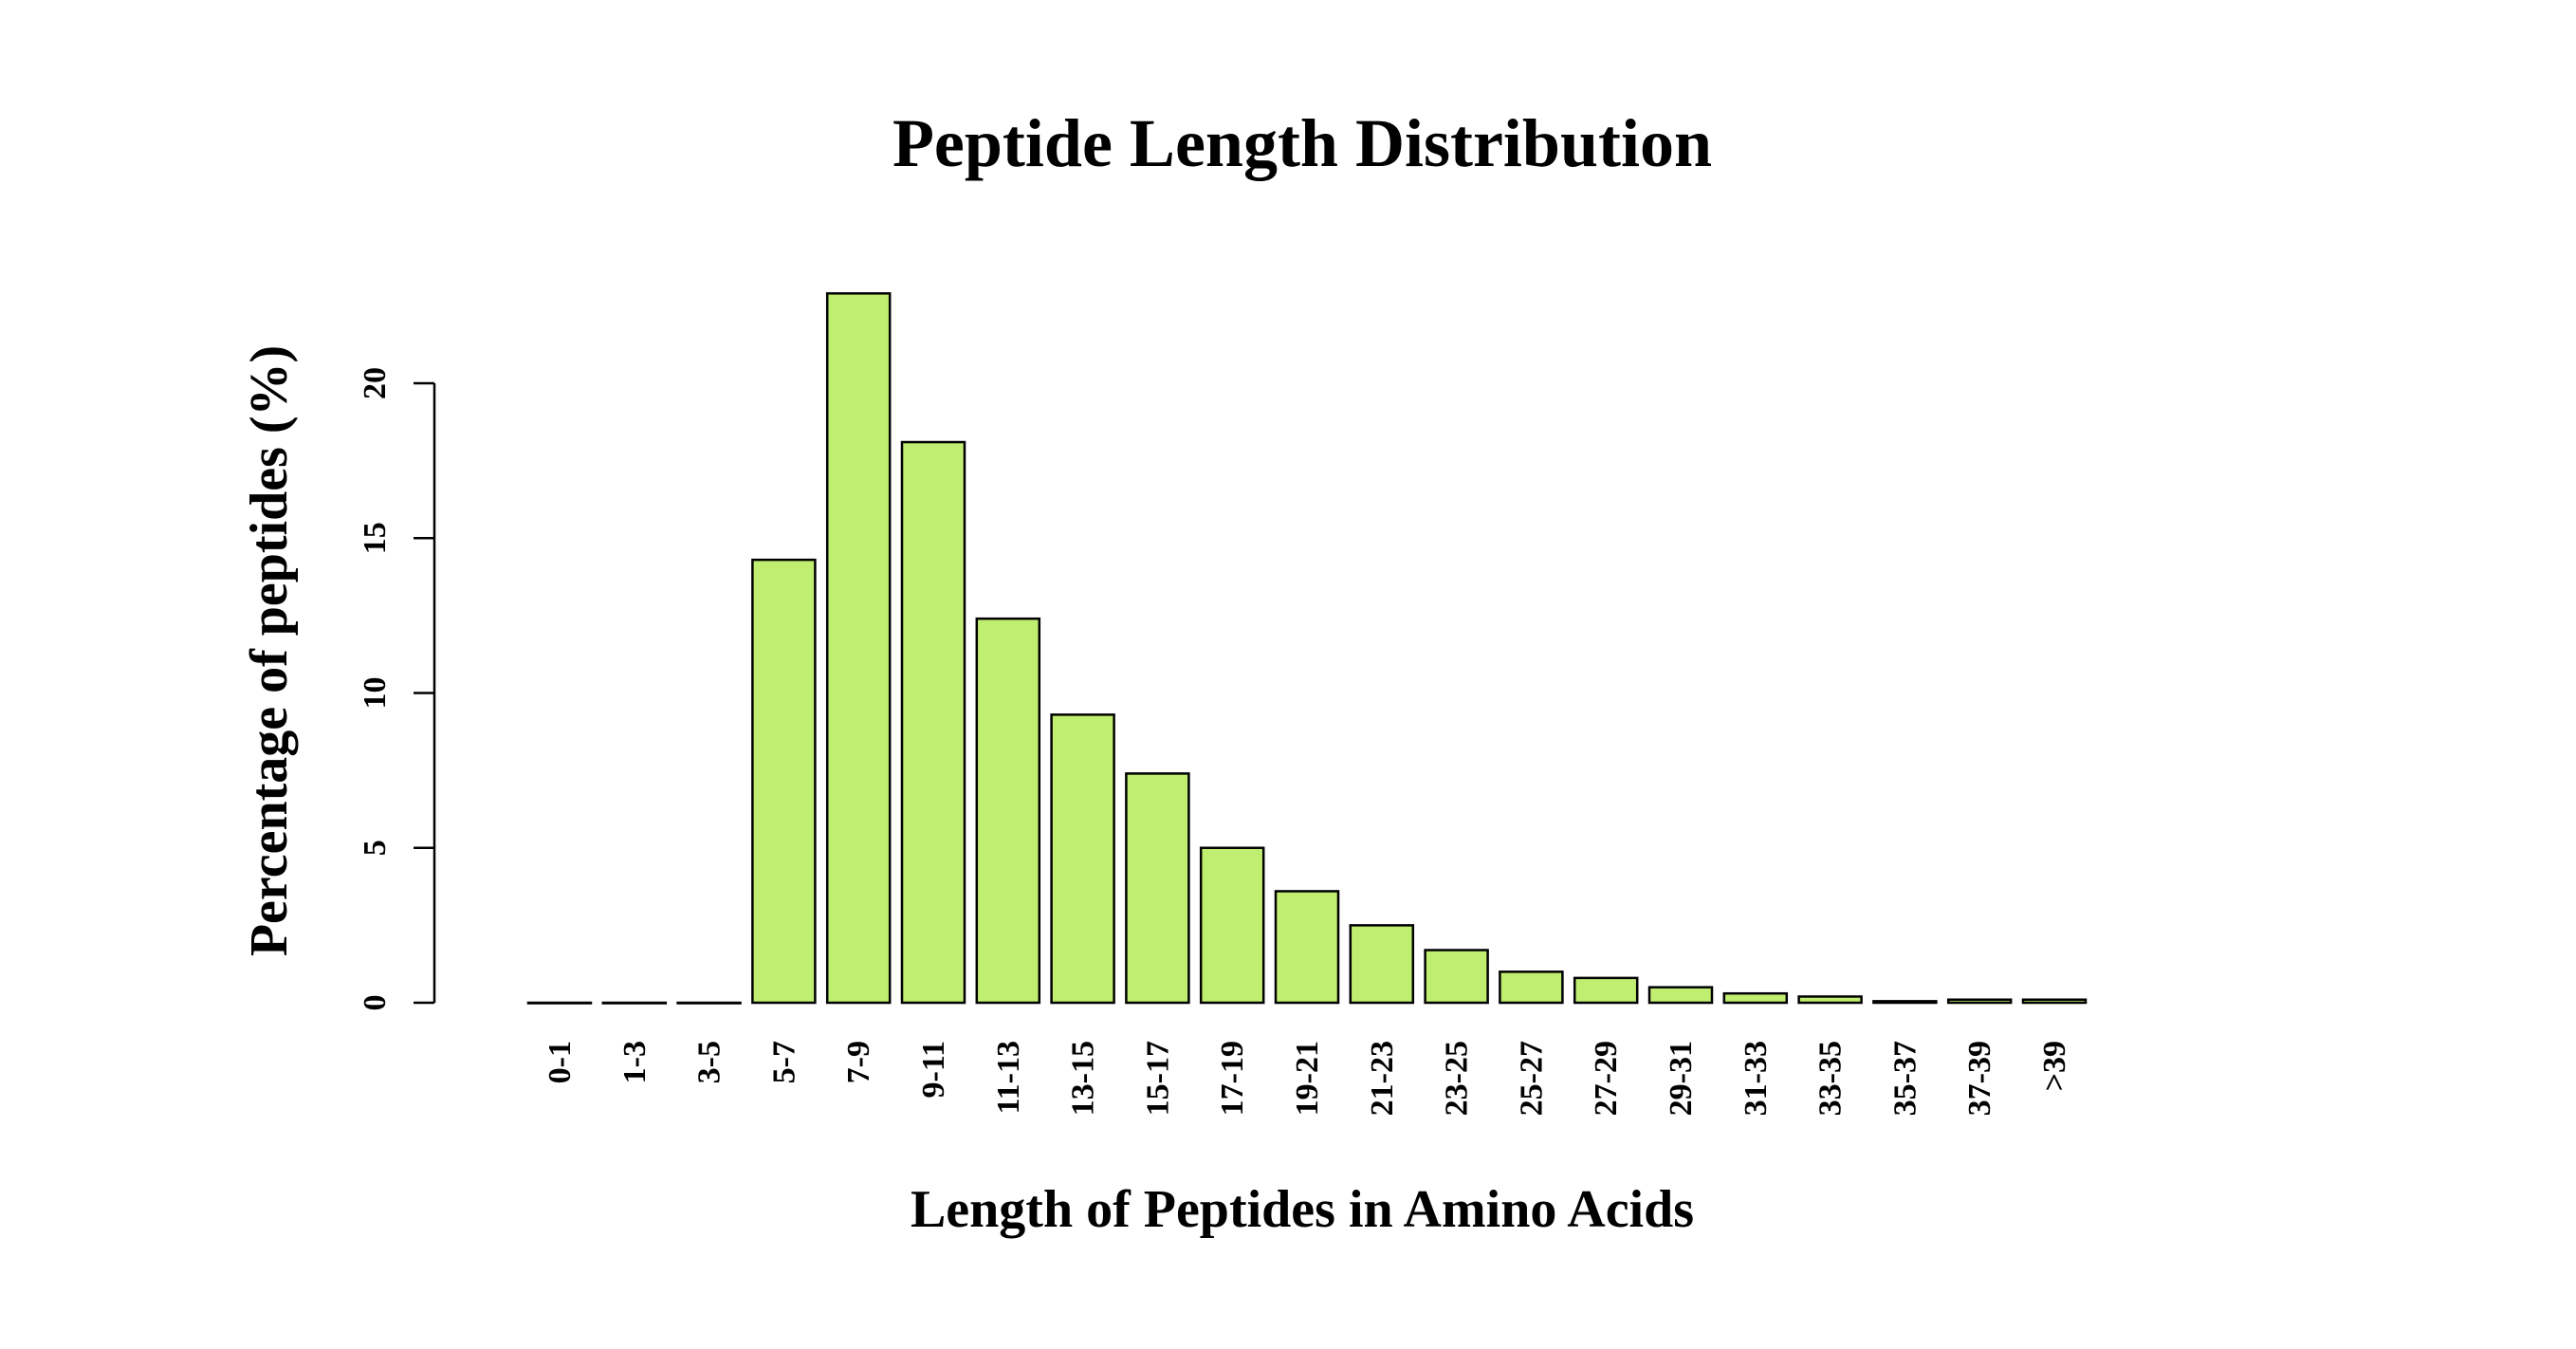  I want to click on x-tick-label: 23-25, so click(1457, 1079).